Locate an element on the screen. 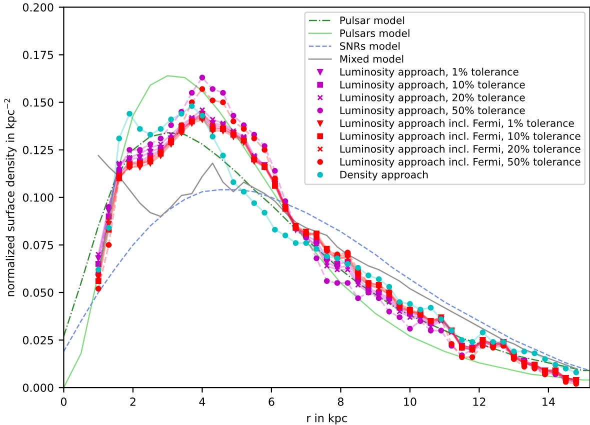 The height and width of the screenshot is (425, 590). x-axis-title: r in kpc is located at coordinates (327, 419).